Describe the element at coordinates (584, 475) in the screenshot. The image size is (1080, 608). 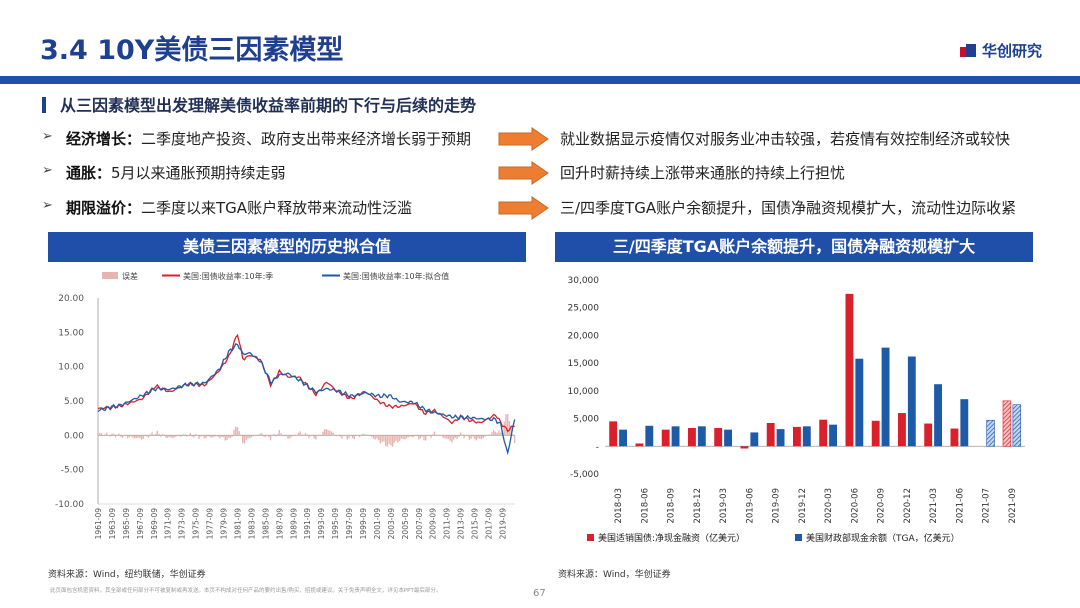
I see `y-tick-label: -5,000` at that location.